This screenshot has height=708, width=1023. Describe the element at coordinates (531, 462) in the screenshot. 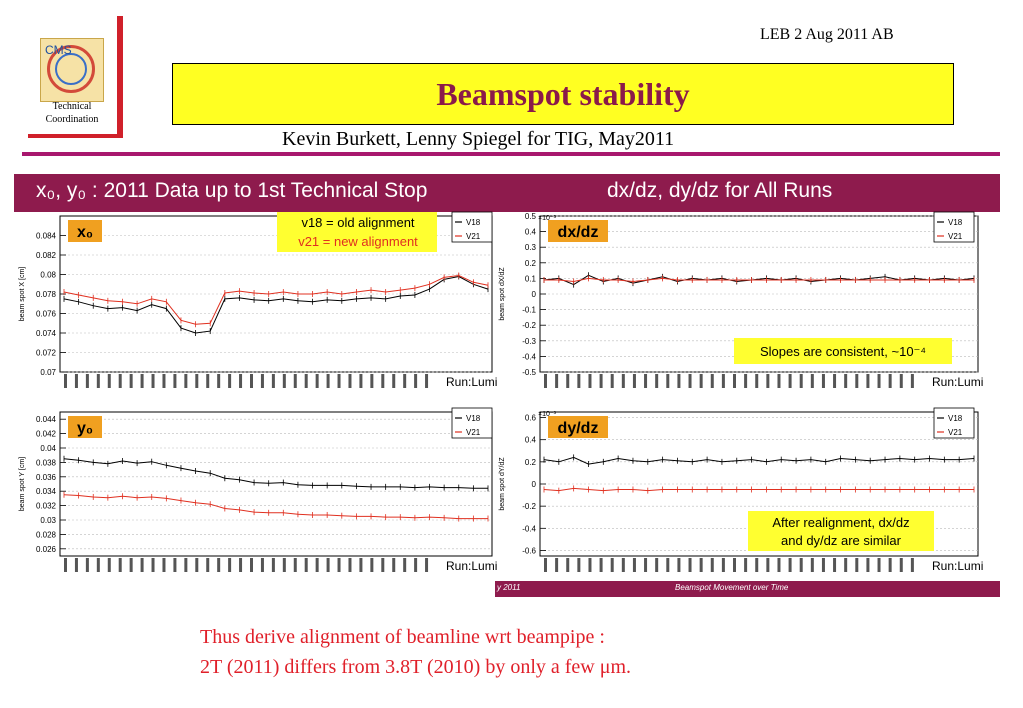

I see `y-tick-label: 0.2` at that location.